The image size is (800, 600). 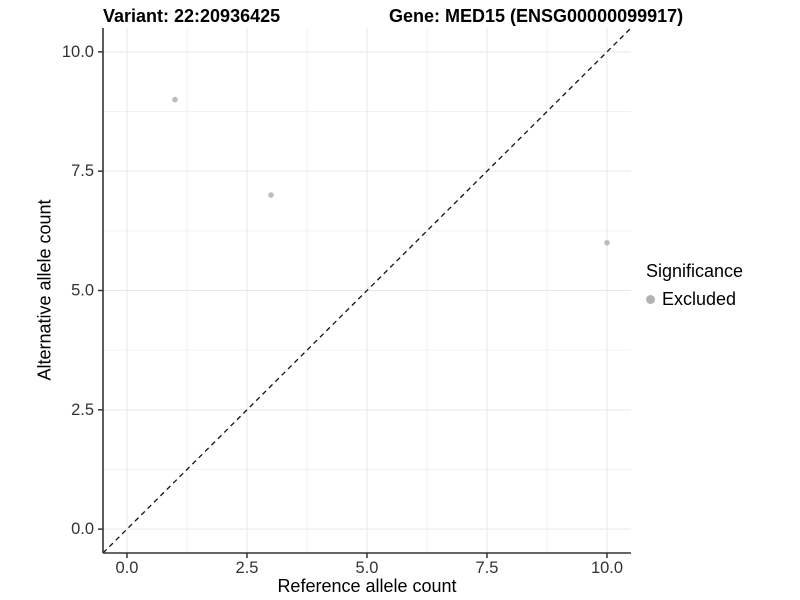 What do you see at coordinates (607, 568) in the screenshot?
I see `x-tick-label: 10.0` at bounding box center [607, 568].